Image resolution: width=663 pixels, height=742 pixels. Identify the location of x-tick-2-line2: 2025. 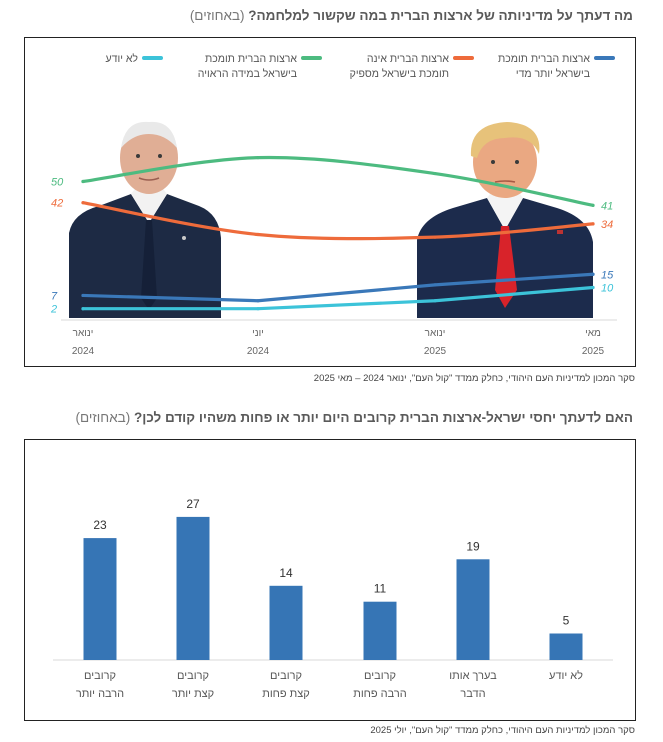
(435, 351).